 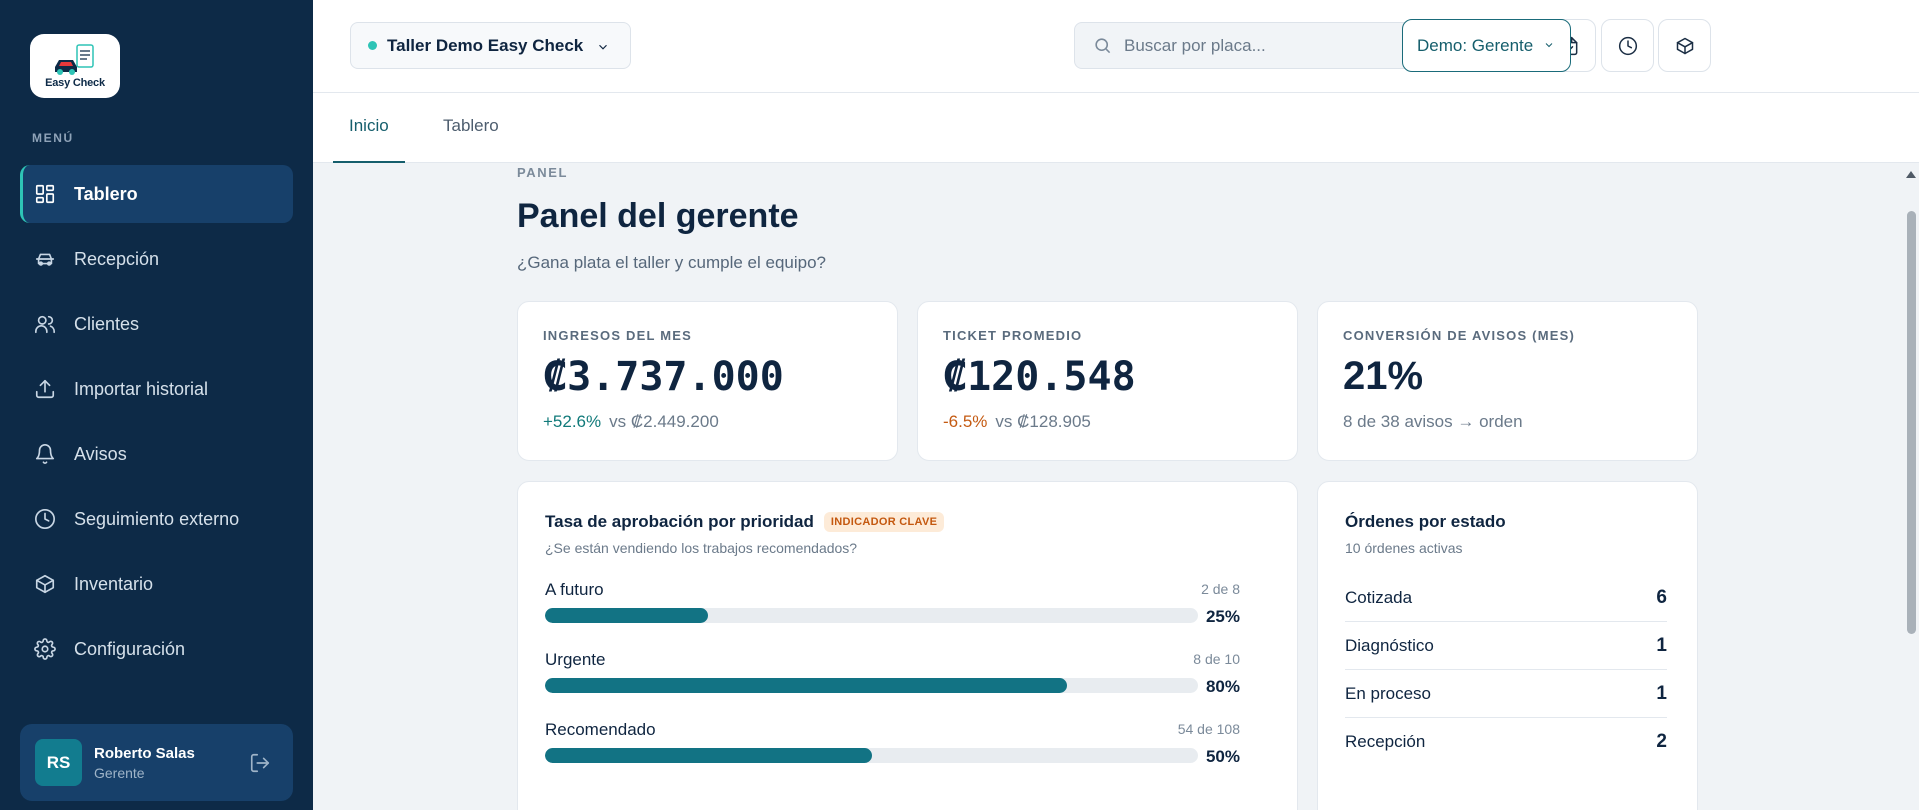 I want to click on role-select: Demo: Gerente, so click(x=1486, y=45).